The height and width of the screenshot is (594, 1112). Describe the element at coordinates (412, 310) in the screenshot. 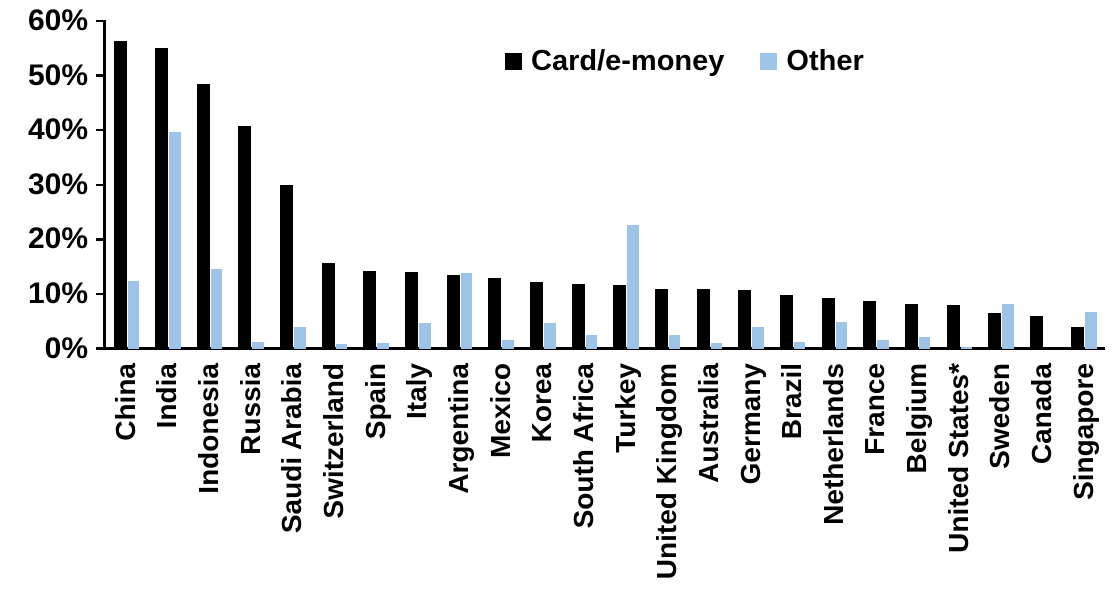

I see `bar-card-e-money-italy` at that location.